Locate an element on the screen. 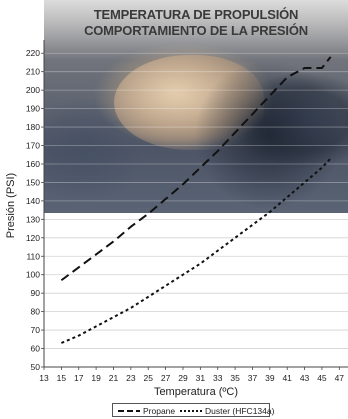  x-tick-label: 29 is located at coordinates (183, 378).